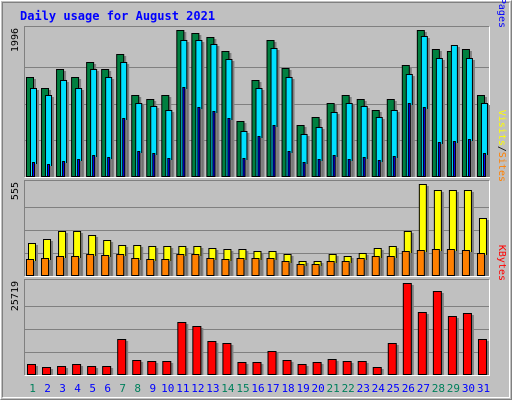  I want to click on x-tick-label: 26, so click(408, 388).